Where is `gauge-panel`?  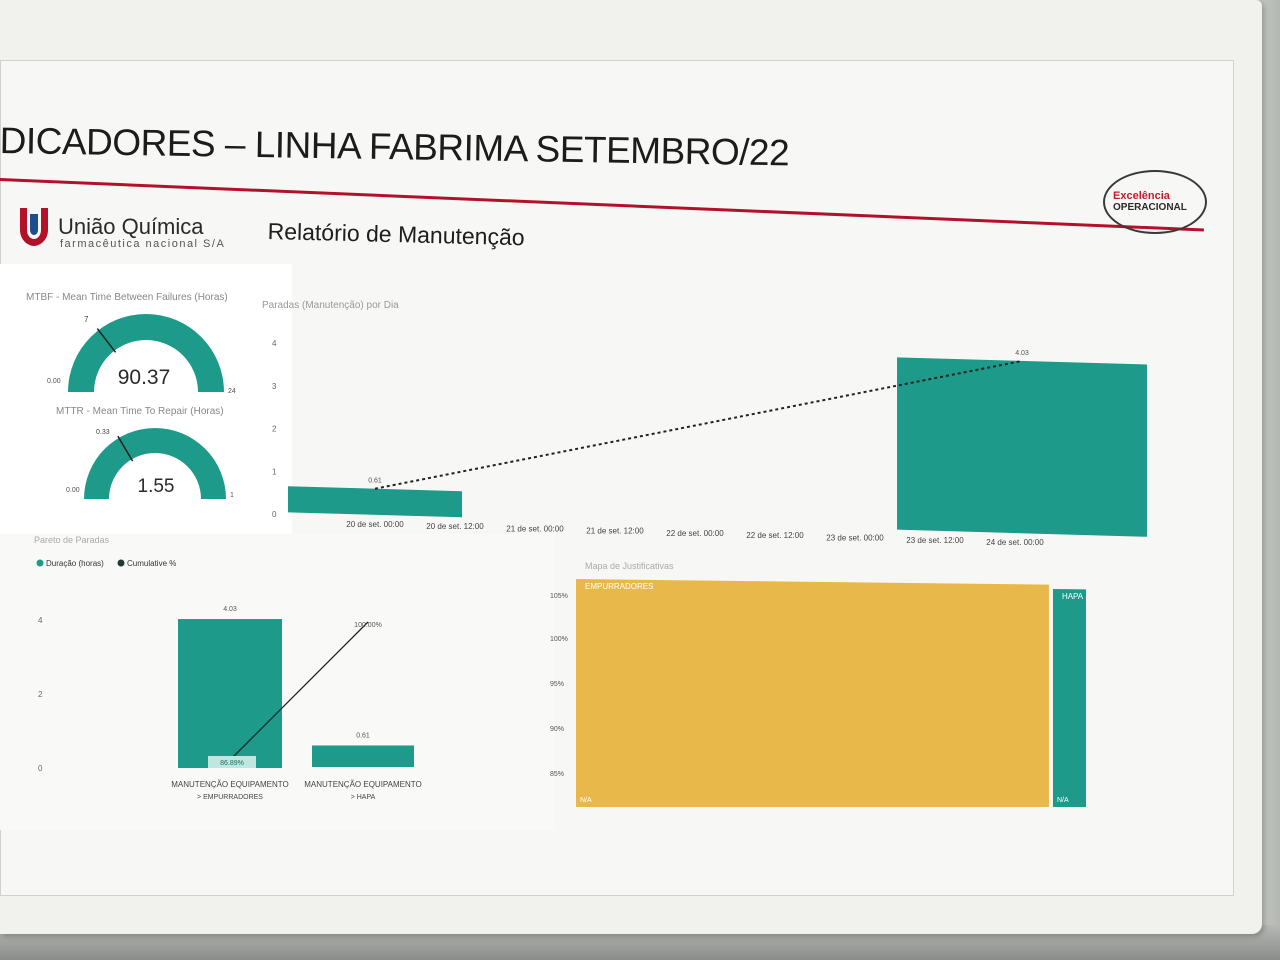 gauge-panel is located at coordinates (146, 399).